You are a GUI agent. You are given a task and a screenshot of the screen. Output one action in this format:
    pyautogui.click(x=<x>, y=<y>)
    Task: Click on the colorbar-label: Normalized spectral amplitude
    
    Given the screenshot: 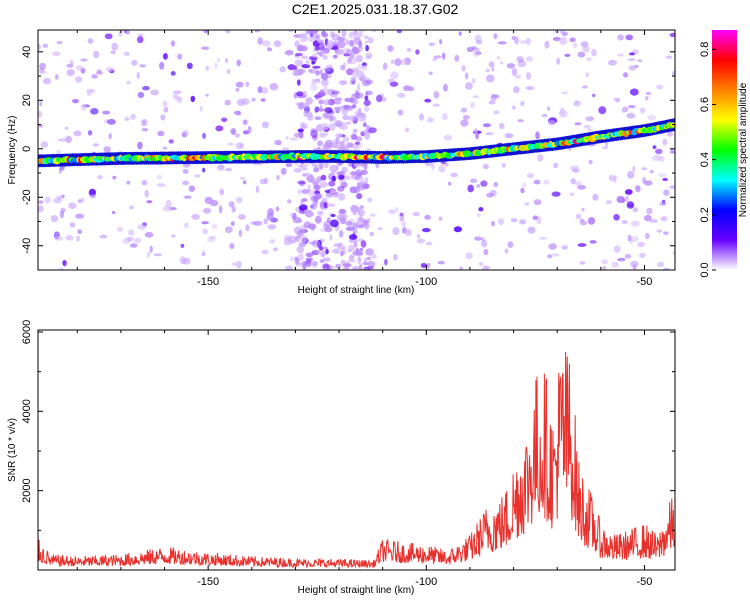 What is the action you would take?
    pyautogui.click(x=743, y=149)
    